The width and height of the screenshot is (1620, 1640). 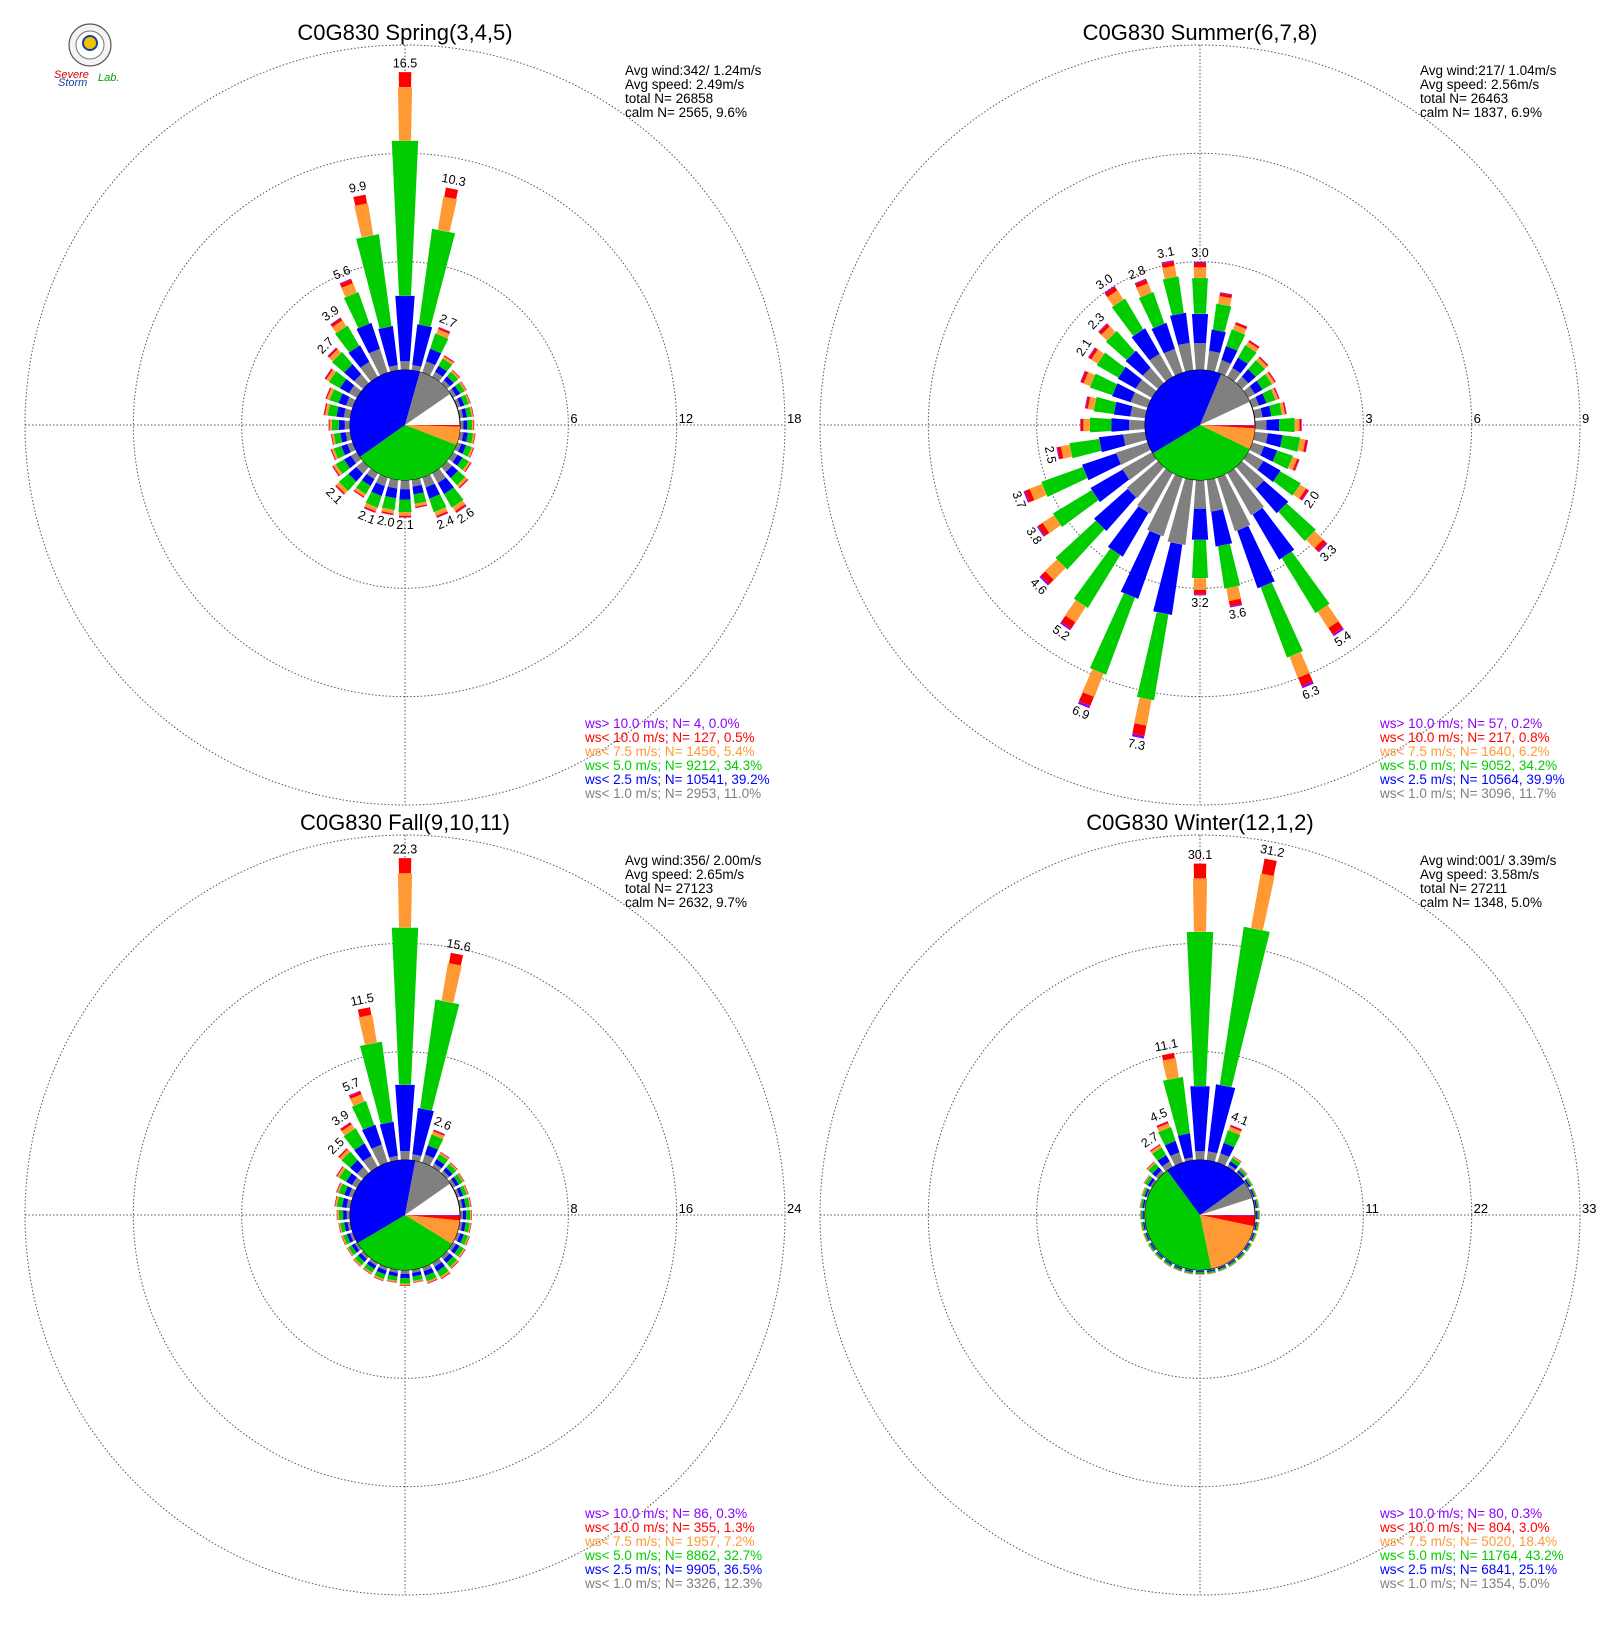 What do you see at coordinates (439, 271) in the screenshot?
I see `direction-bar-1: 10.3` at bounding box center [439, 271].